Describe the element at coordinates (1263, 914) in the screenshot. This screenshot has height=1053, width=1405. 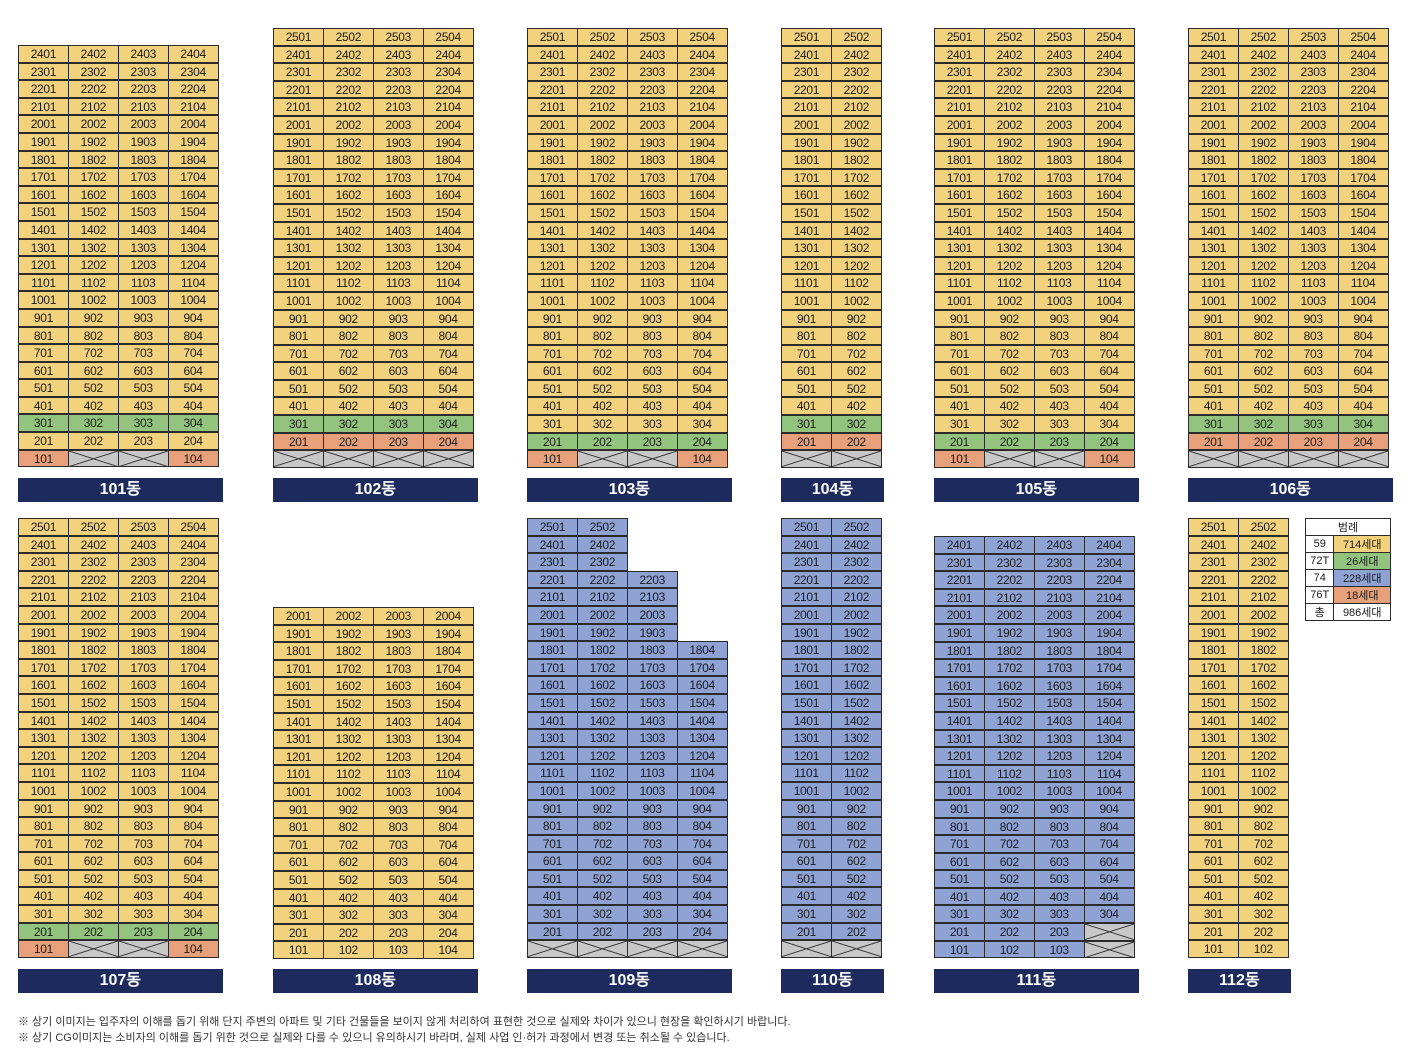
I see `unit-cell: 302` at that location.